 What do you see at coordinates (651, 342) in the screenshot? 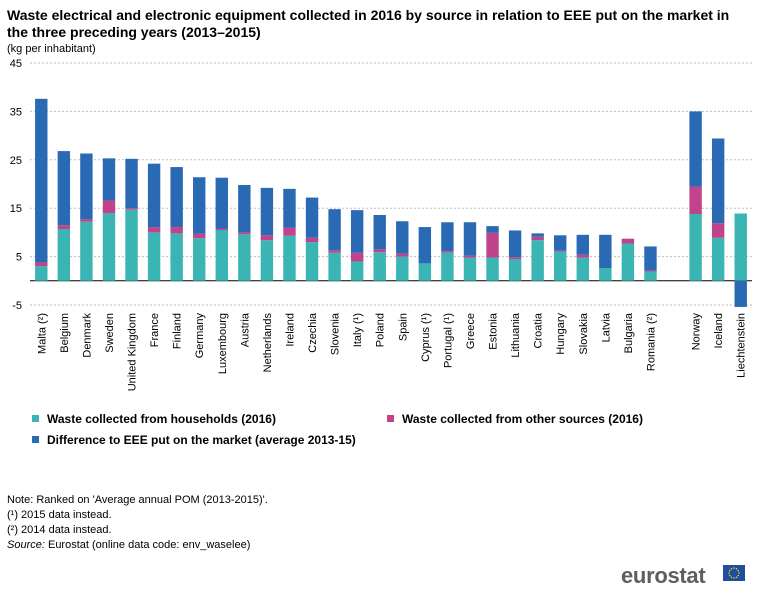
I see `x-tick-label: Romania (²)` at bounding box center [651, 342].